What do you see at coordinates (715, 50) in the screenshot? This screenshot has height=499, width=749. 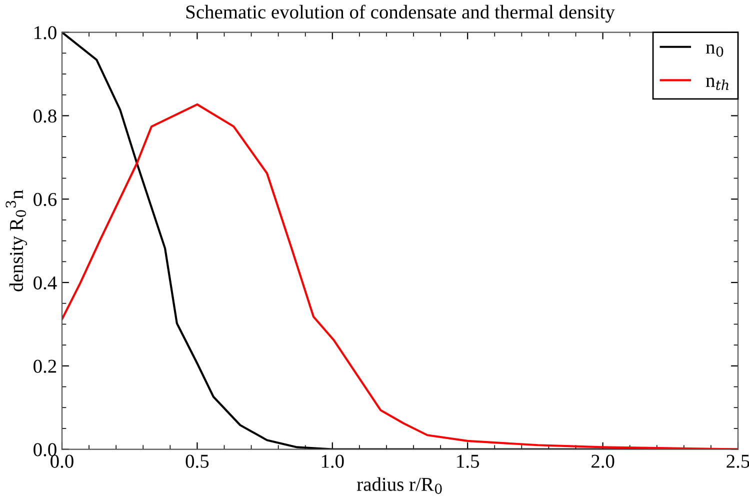 I see `legend-label: n$_{0}$` at bounding box center [715, 50].